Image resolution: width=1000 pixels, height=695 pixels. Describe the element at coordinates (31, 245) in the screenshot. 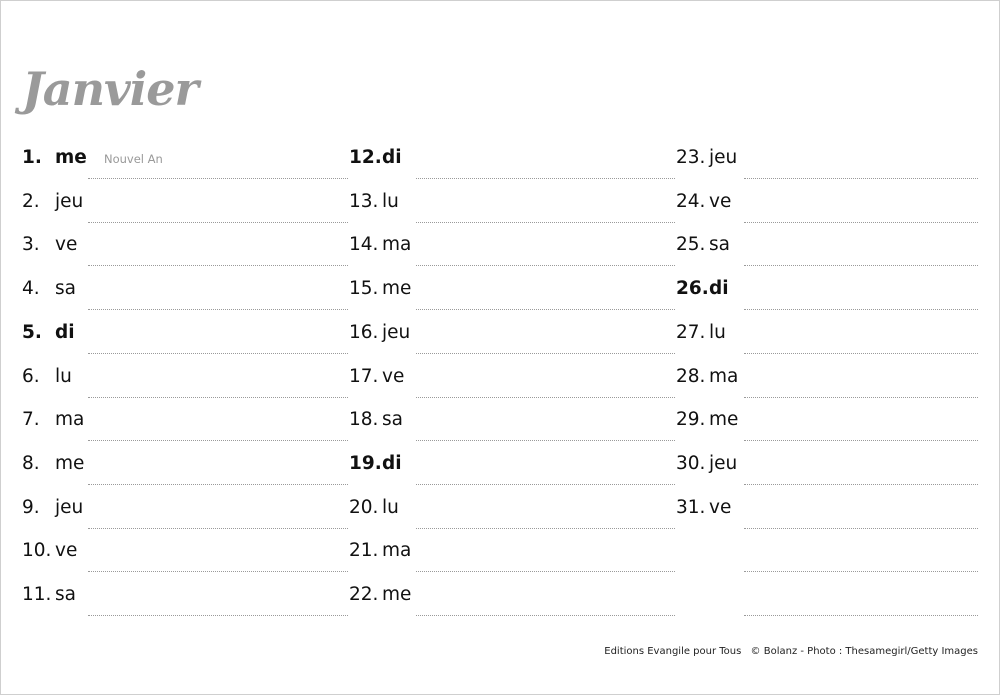

I see `day-number: 3.` at that location.